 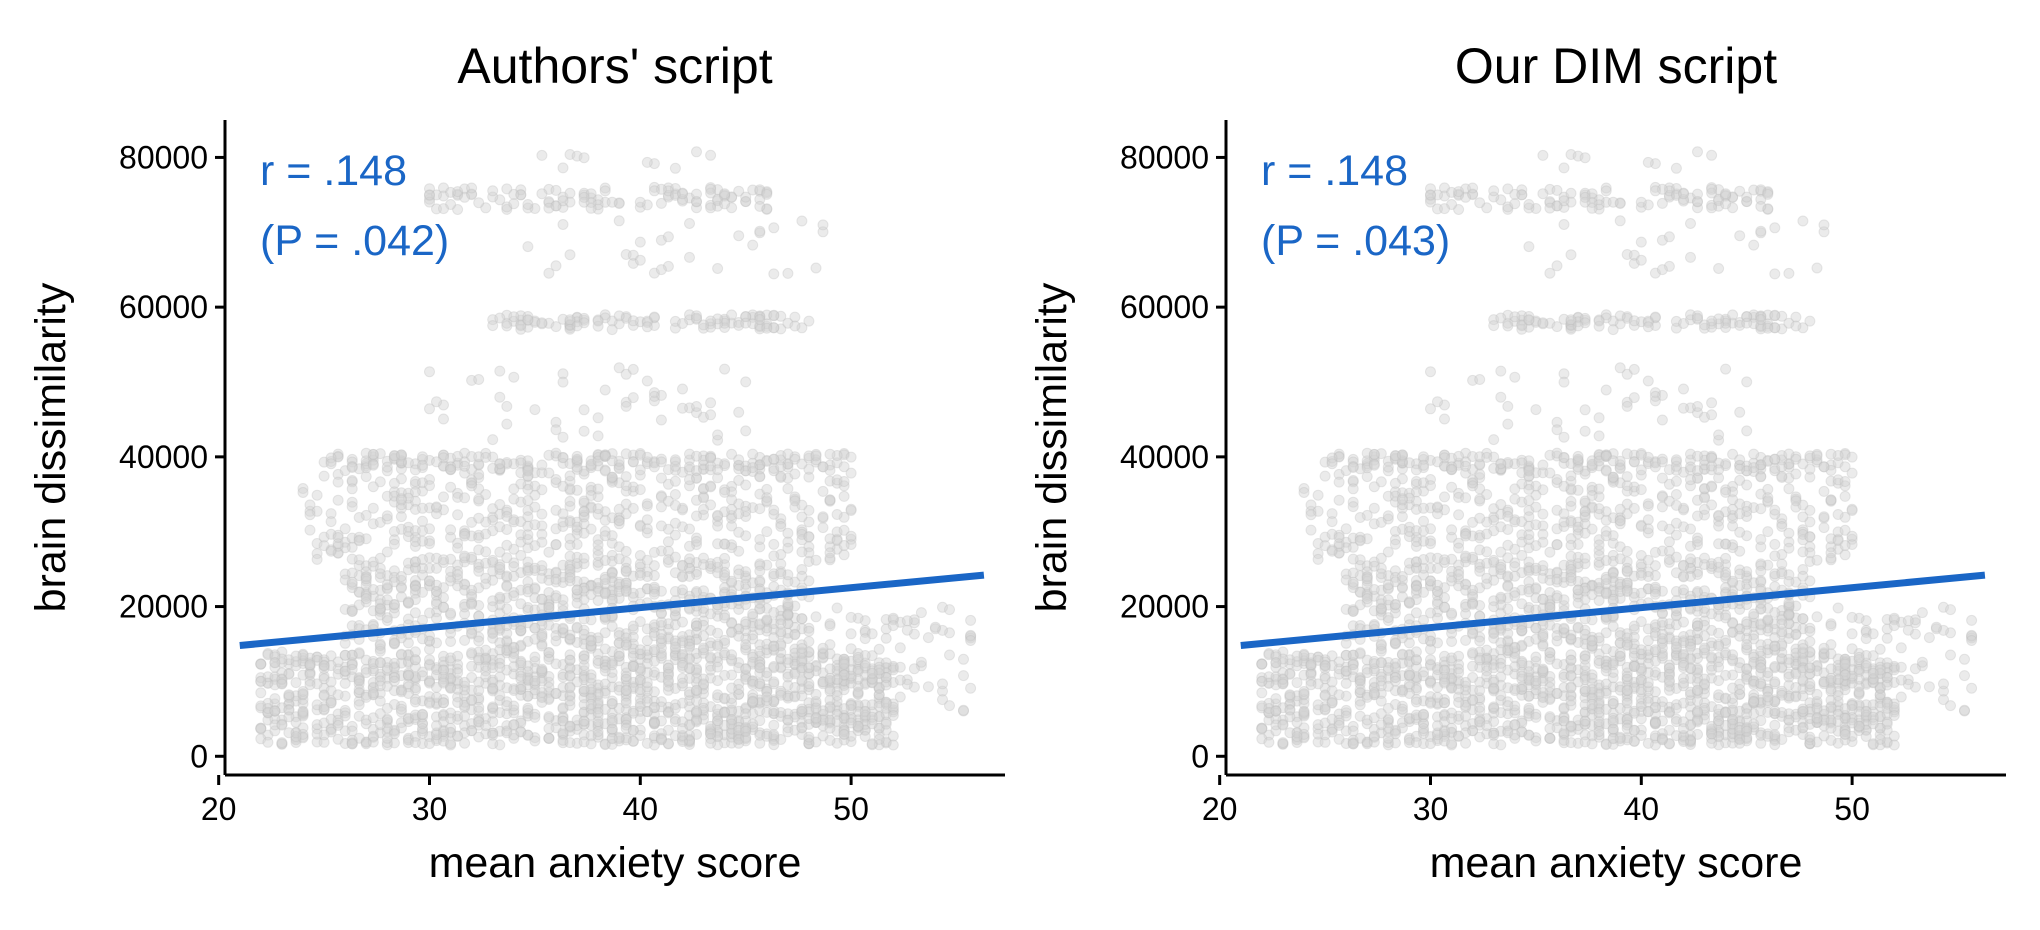 I want to click on p-value-annotation: (P = .042), so click(x=354, y=241).